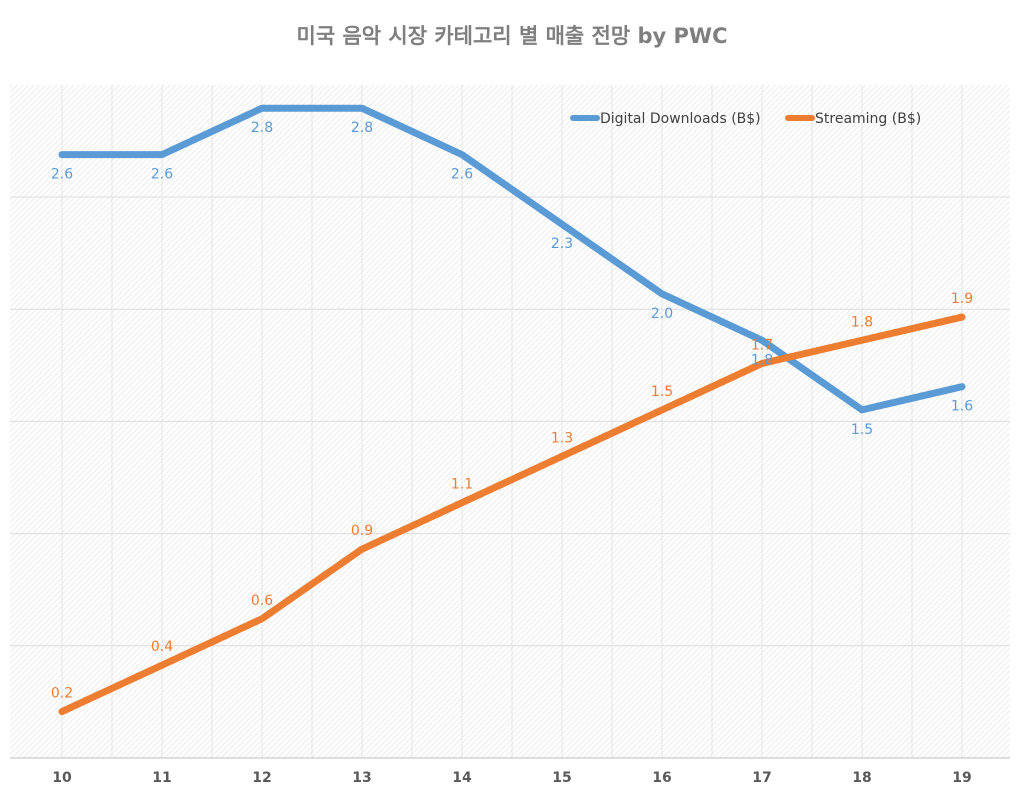 Image resolution: width=1024 pixels, height=797 pixels. What do you see at coordinates (868, 119) in the screenshot?
I see `legend-entry: Streaming (B$)` at bounding box center [868, 119].